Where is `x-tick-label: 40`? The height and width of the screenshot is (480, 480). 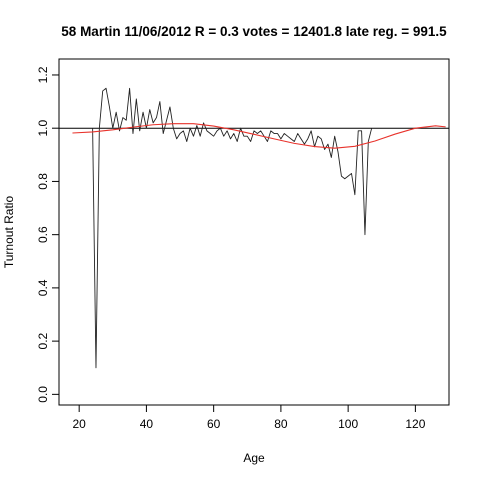 x-tick-label: 40 is located at coordinates (147, 424).